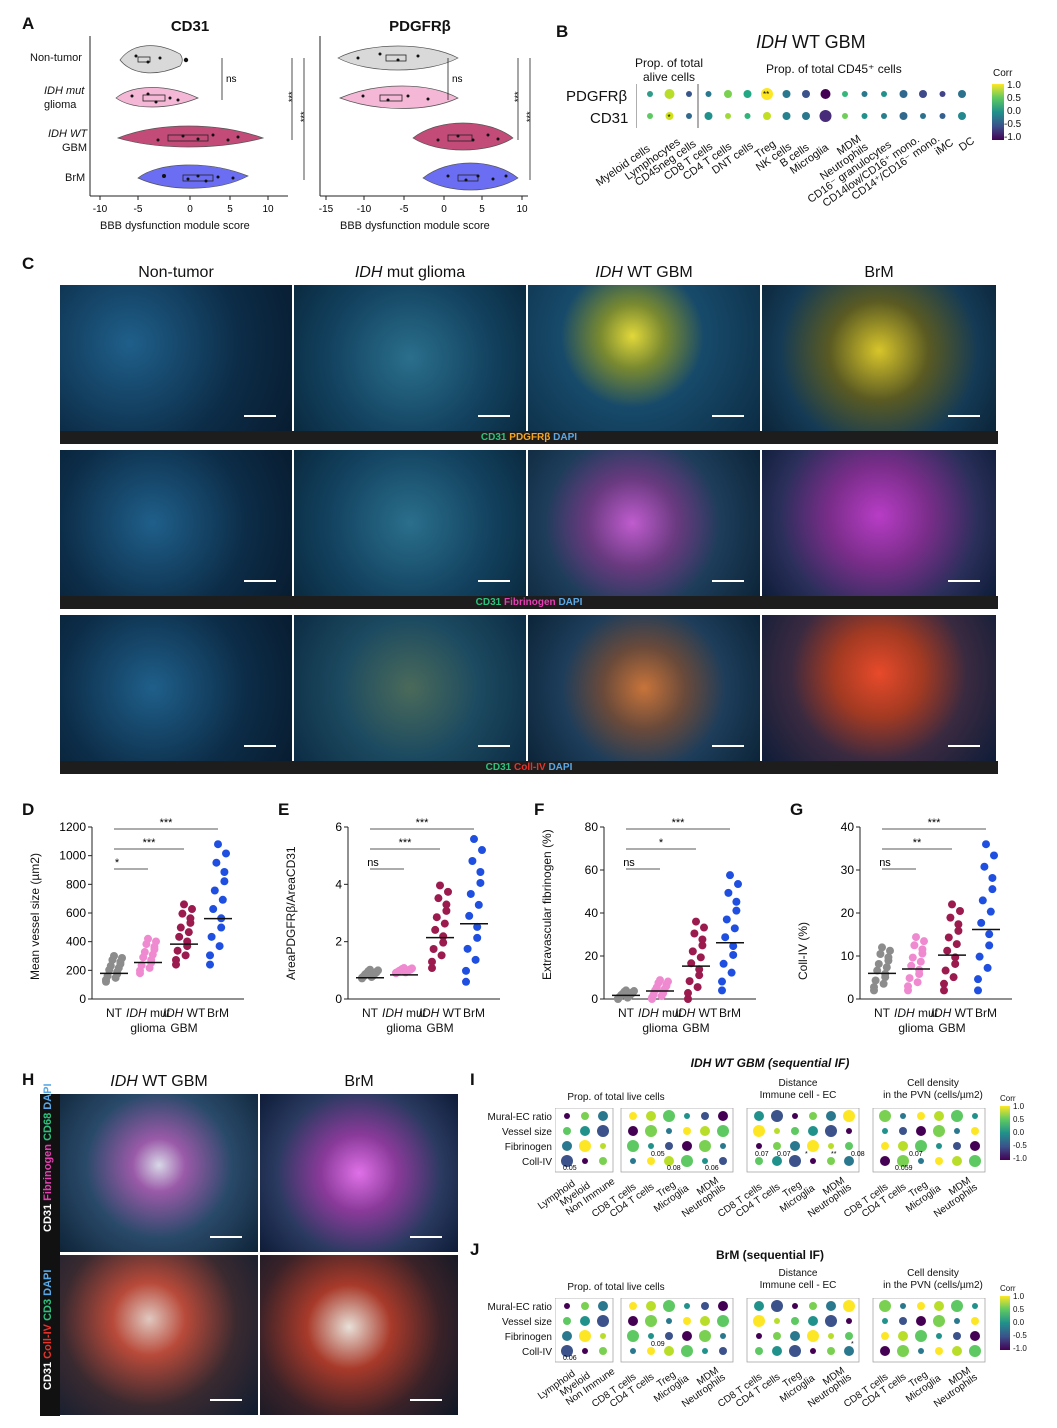 The height and width of the screenshot is (1428, 1057). I want to click on tick-a2-0: -15, so click(326, 209).